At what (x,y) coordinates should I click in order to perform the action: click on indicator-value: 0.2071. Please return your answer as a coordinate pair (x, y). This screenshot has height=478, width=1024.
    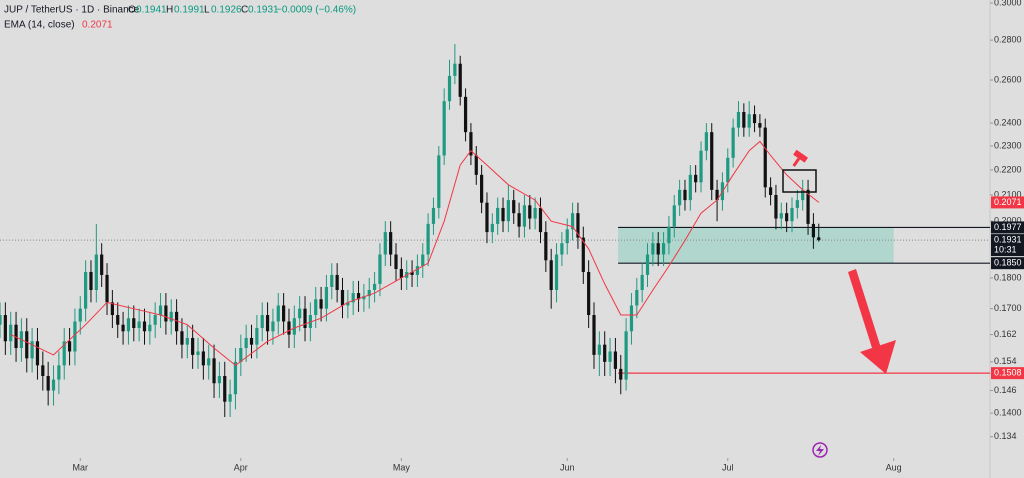
    Looking at the image, I should click on (97, 25).